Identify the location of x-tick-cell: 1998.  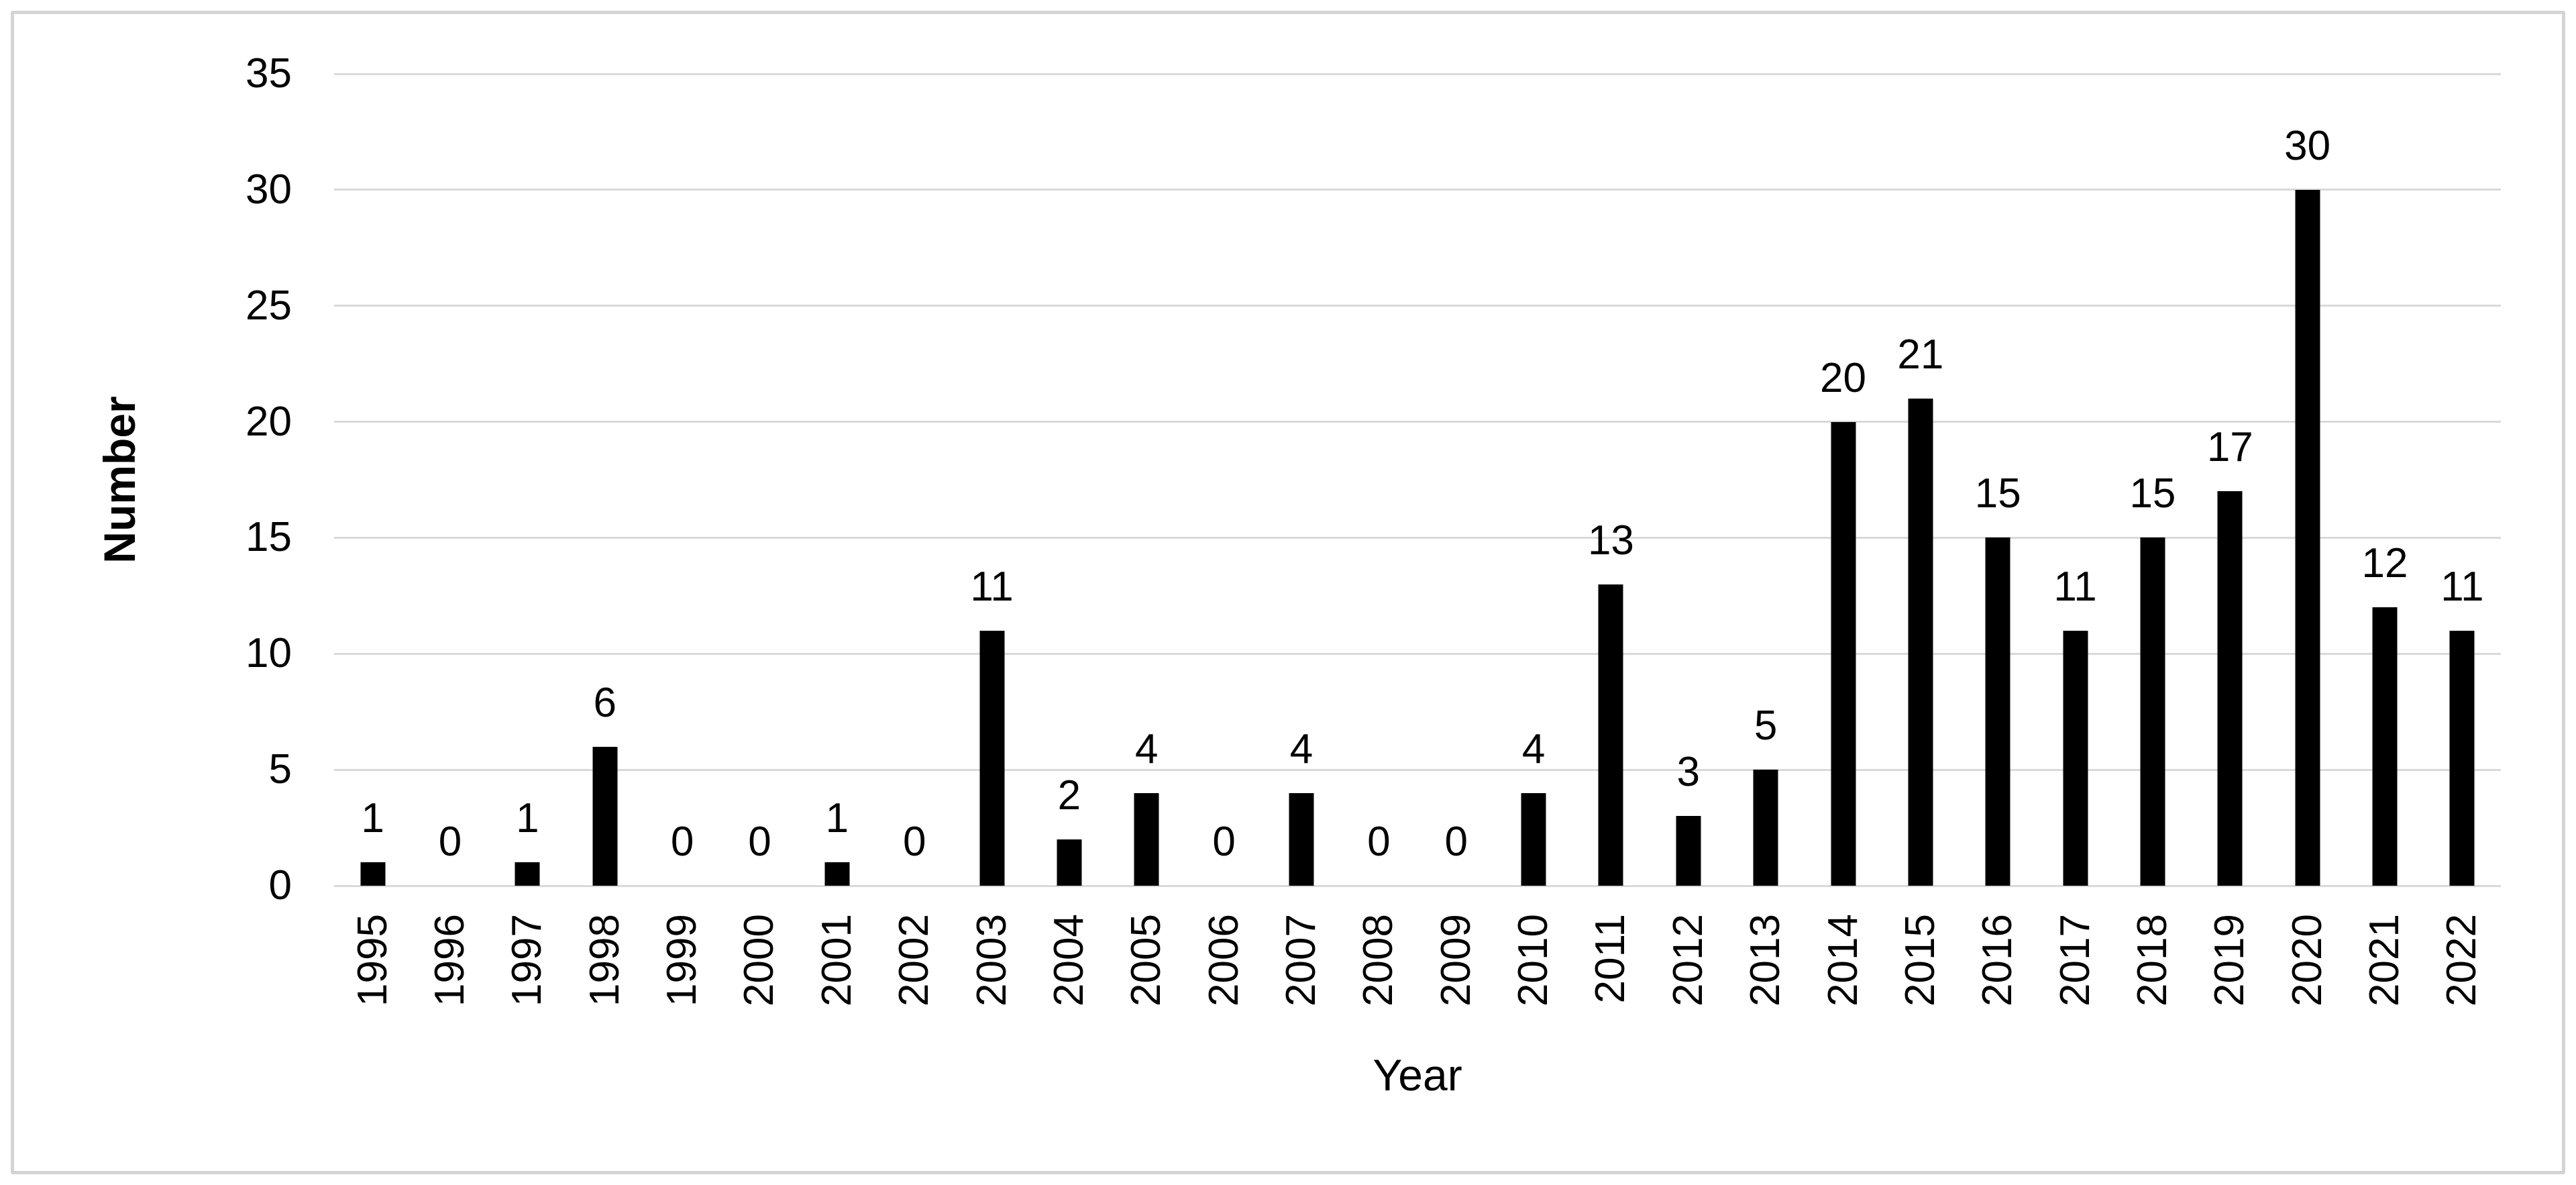
(604, 993).